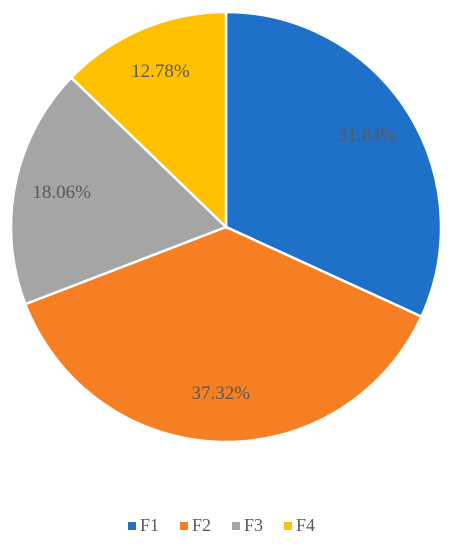 The height and width of the screenshot is (550, 451). I want to click on value-label: 37.32%, so click(220, 393).